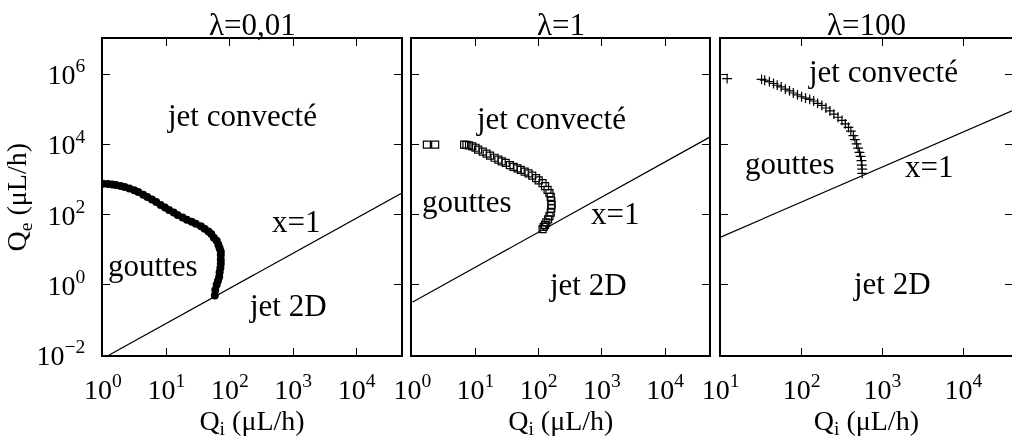 The width and height of the screenshot is (1012, 448). What do you see at coordinates (66, 213) in the screenshot?
I see `y-tick-label: 10$^{2}$` at bounding box center [66, 213].